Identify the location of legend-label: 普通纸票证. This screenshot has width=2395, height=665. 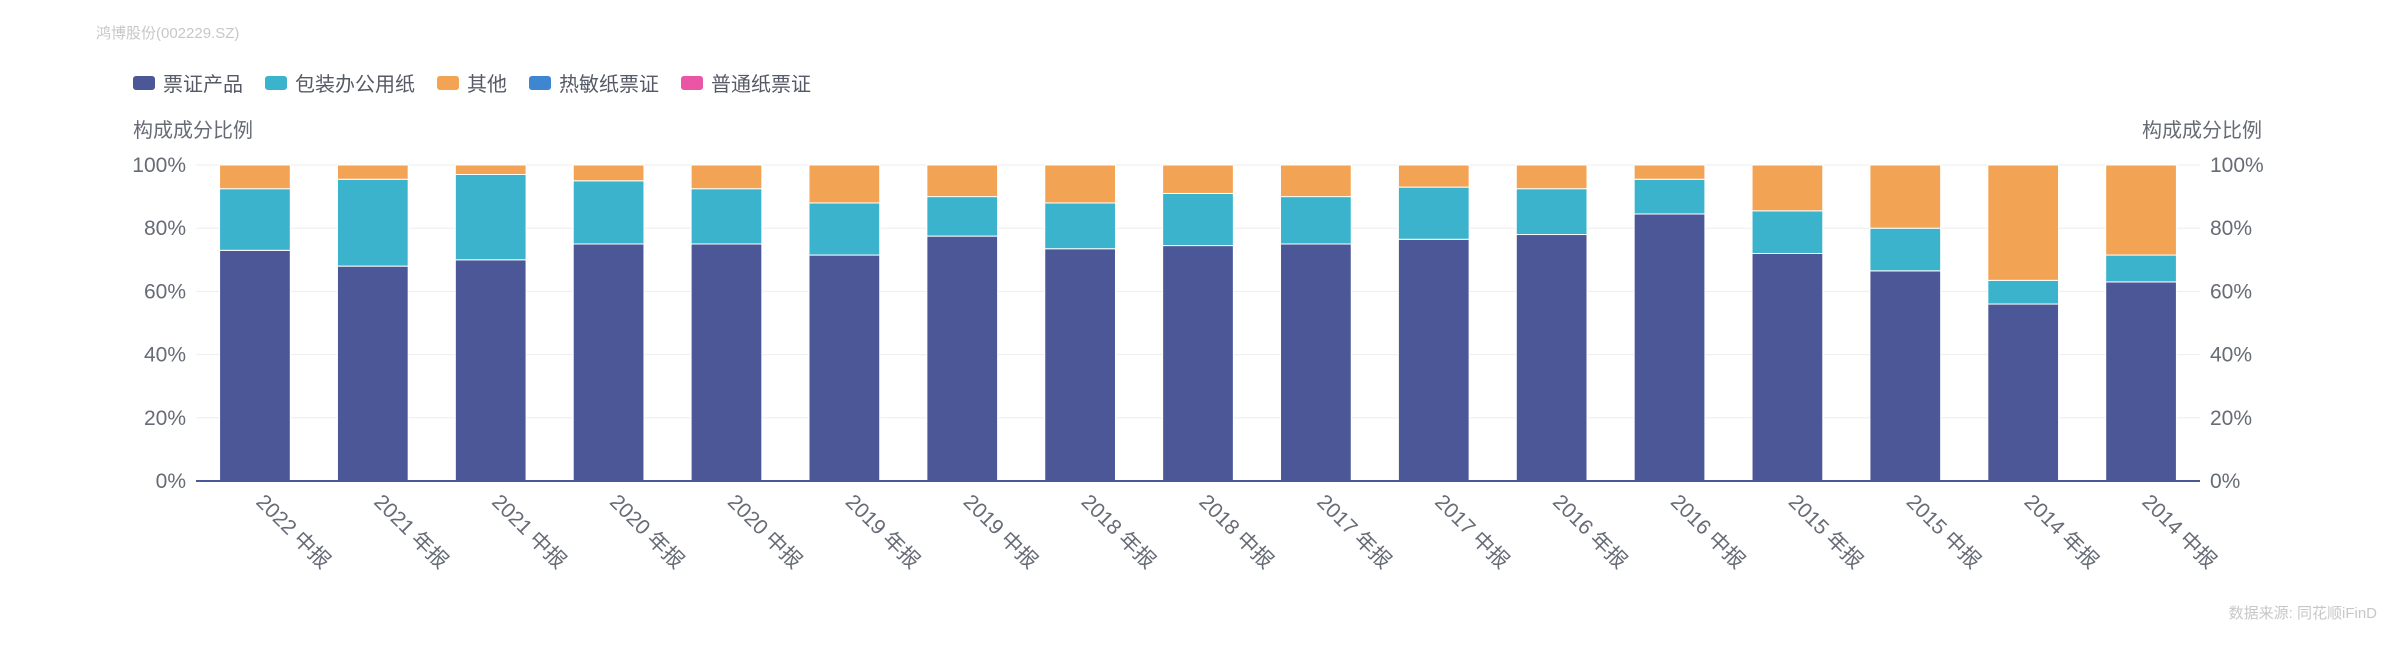
(761, 85).